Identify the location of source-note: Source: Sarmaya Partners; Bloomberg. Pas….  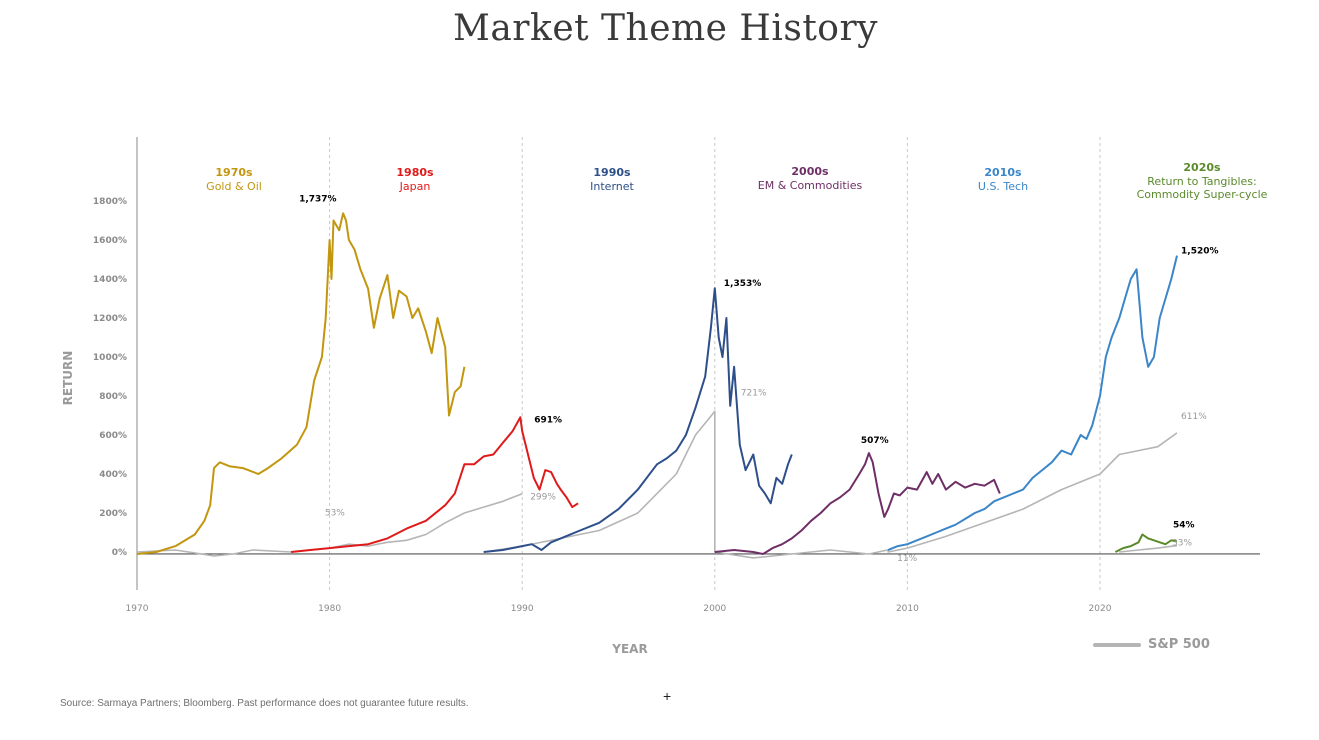
(264, 703).